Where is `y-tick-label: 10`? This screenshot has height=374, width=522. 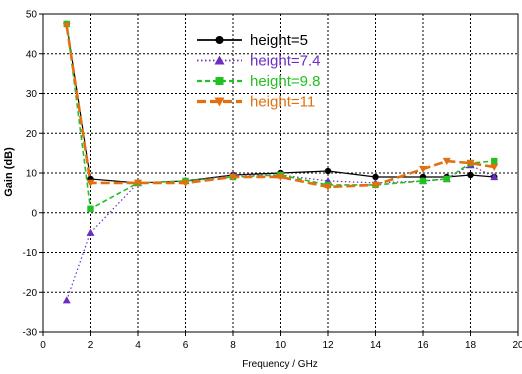 y-tick-label: 10 is located at coordinates (32, 174).